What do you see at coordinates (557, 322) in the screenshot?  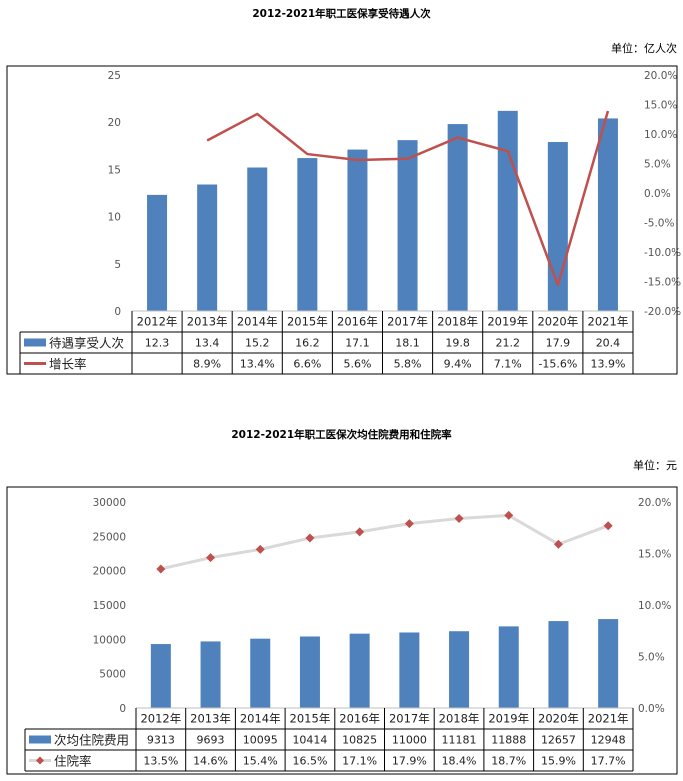 I see `chart1-category-label: 2020年` at bounding box center [557, 322].